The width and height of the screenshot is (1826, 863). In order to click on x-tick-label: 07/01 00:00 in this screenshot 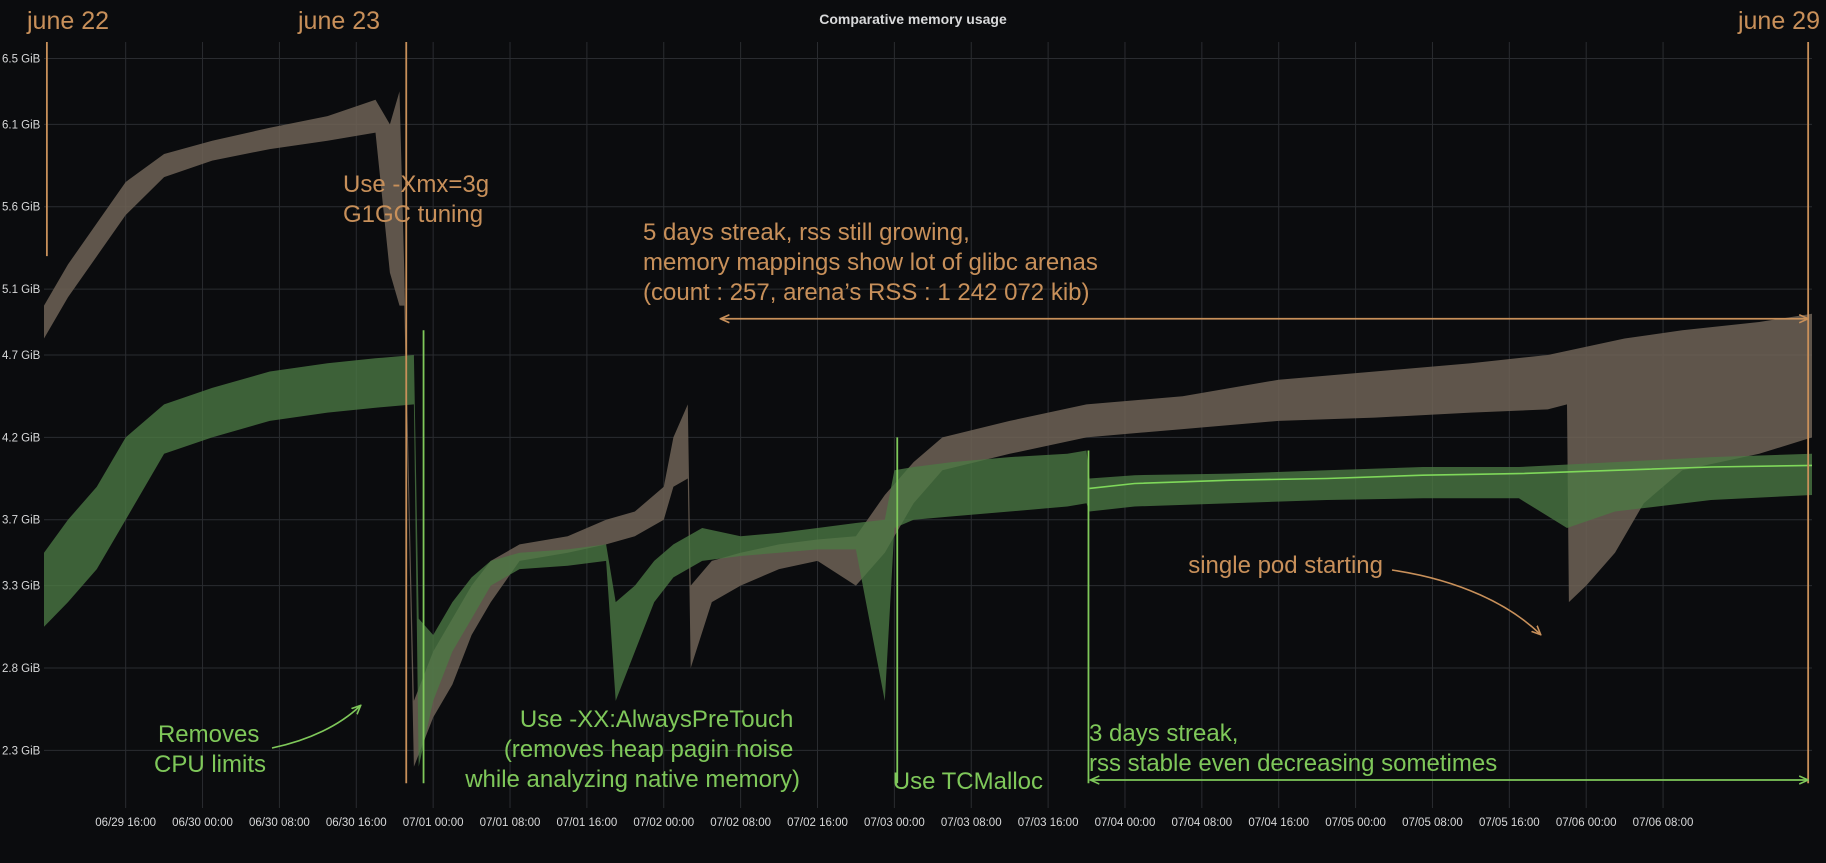, I will do `click(433, 823)`.